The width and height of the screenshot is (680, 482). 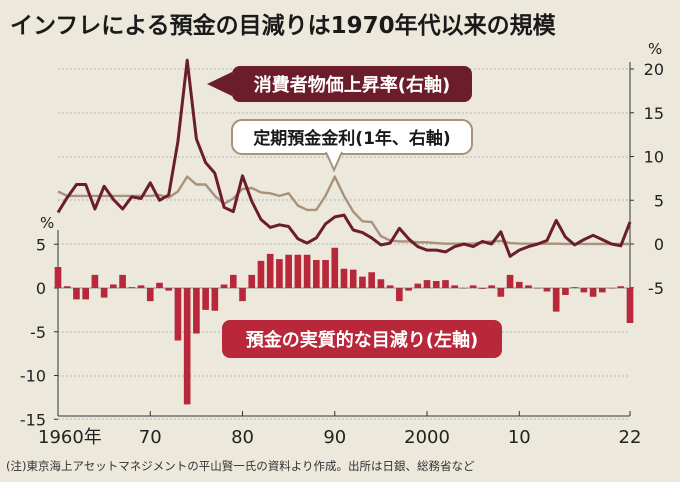 I want to click on deposit-rate-line, so click(x=343, y=210).